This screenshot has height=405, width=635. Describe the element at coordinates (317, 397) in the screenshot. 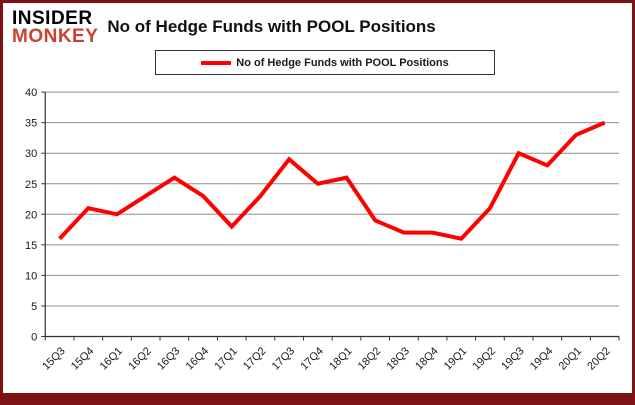

I see `bottom-bar` at that location.